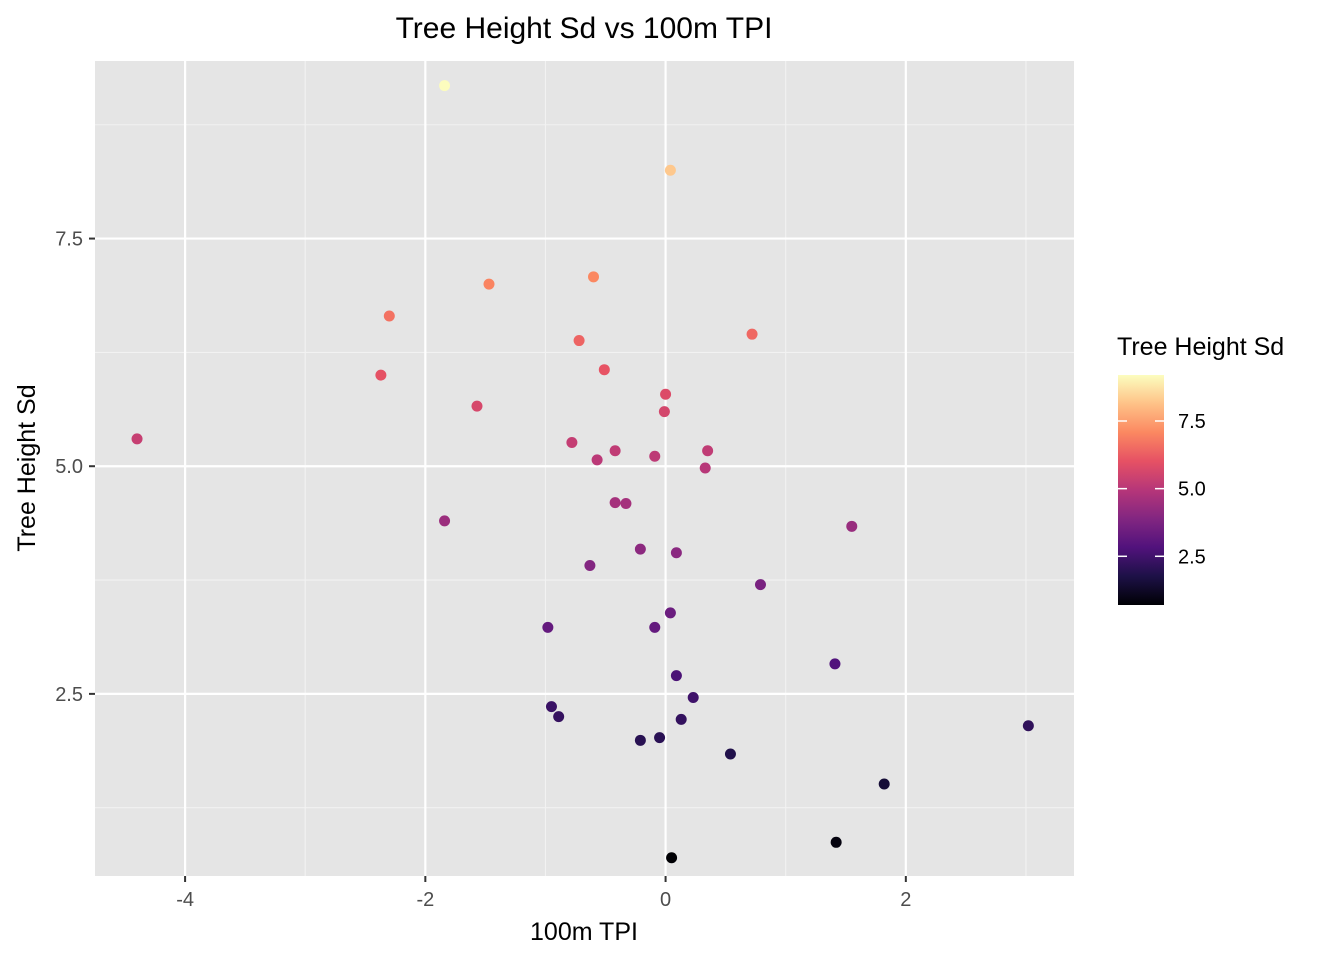  I want to click on x-axis: -4 -2 0 2, so click(543, 893).